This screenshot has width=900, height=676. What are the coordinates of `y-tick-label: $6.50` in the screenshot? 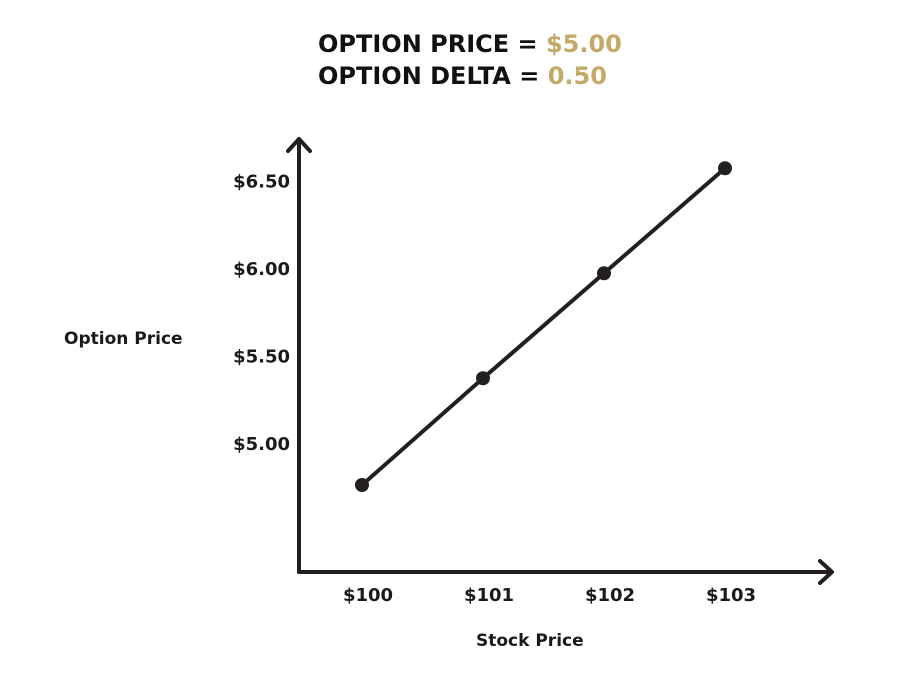 It's located at (261, 182).